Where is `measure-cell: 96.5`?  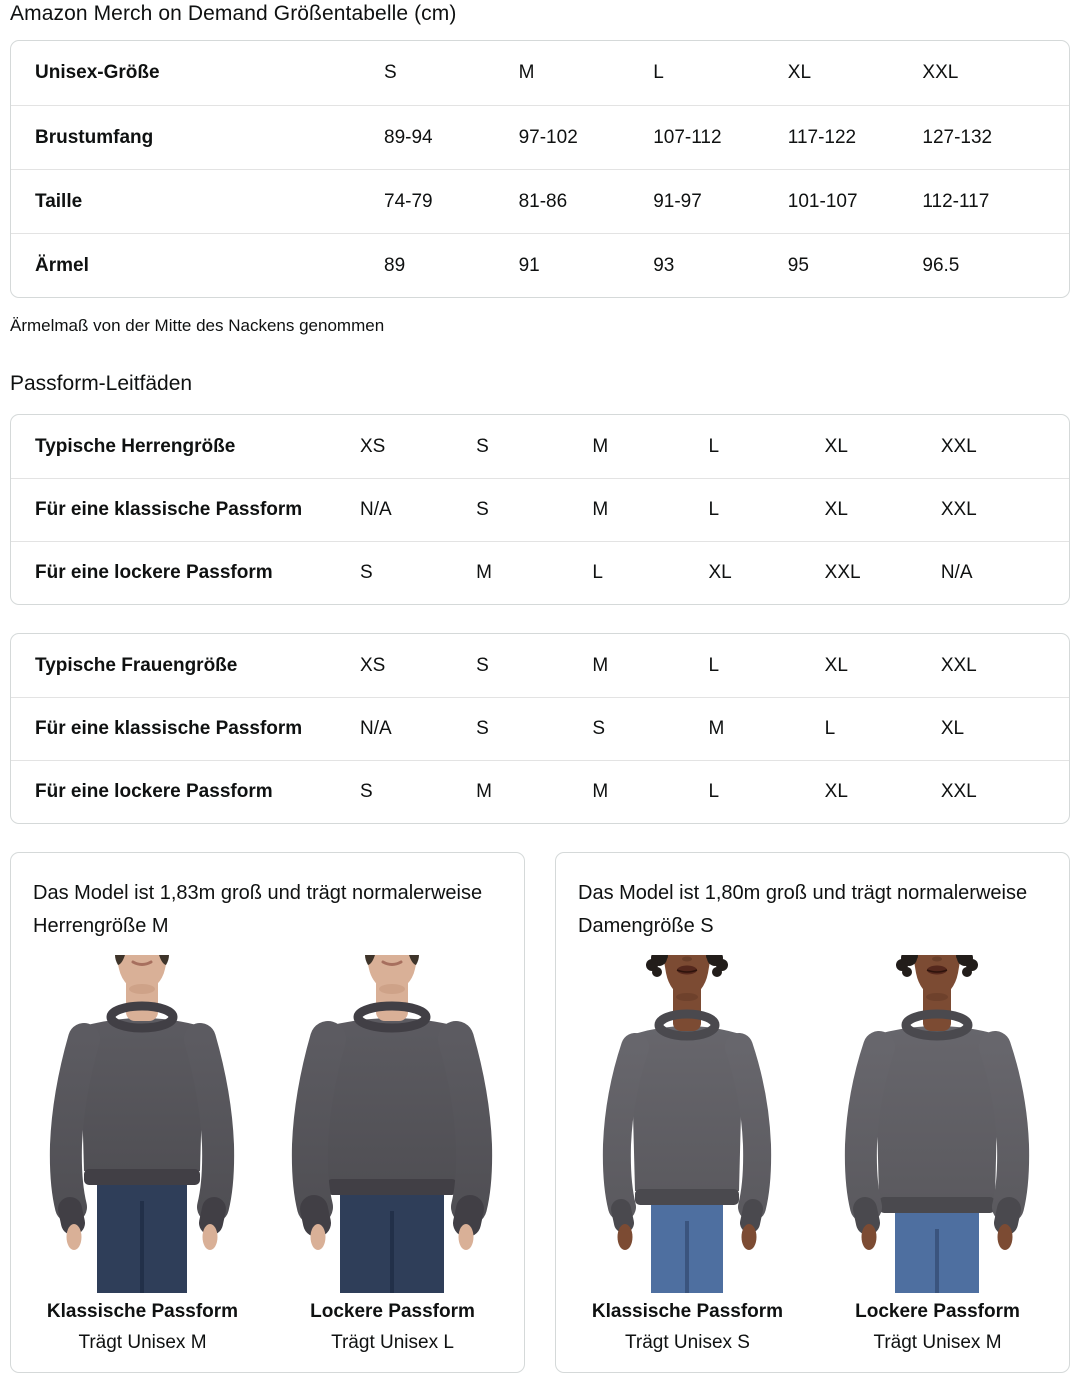 measure-cell: 96.5 is located at coordinates (941, 265).